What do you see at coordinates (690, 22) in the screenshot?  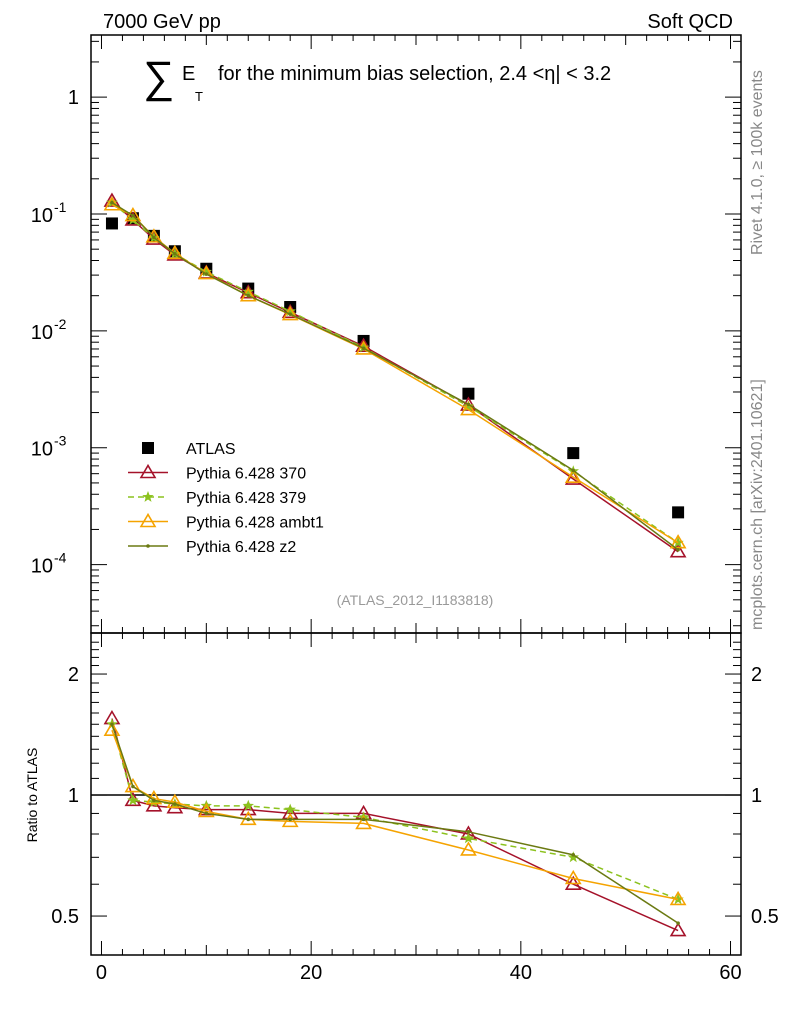 I see `header-right: Soft QCD` at bounding box center [690, 22].